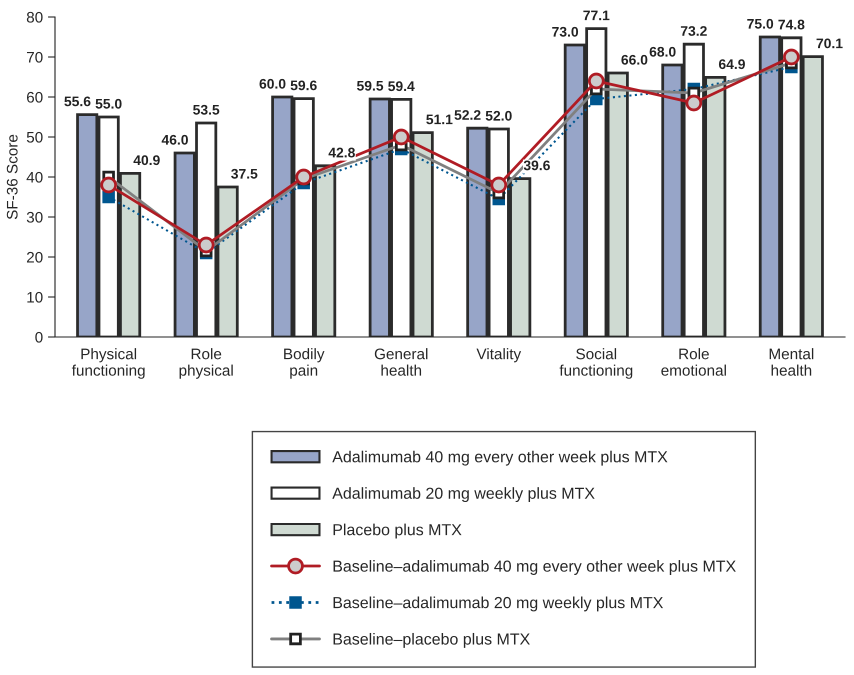  Describe the element at coordinates (791, 25) in the screenshot. I see `data-label: 74.8` at that location.